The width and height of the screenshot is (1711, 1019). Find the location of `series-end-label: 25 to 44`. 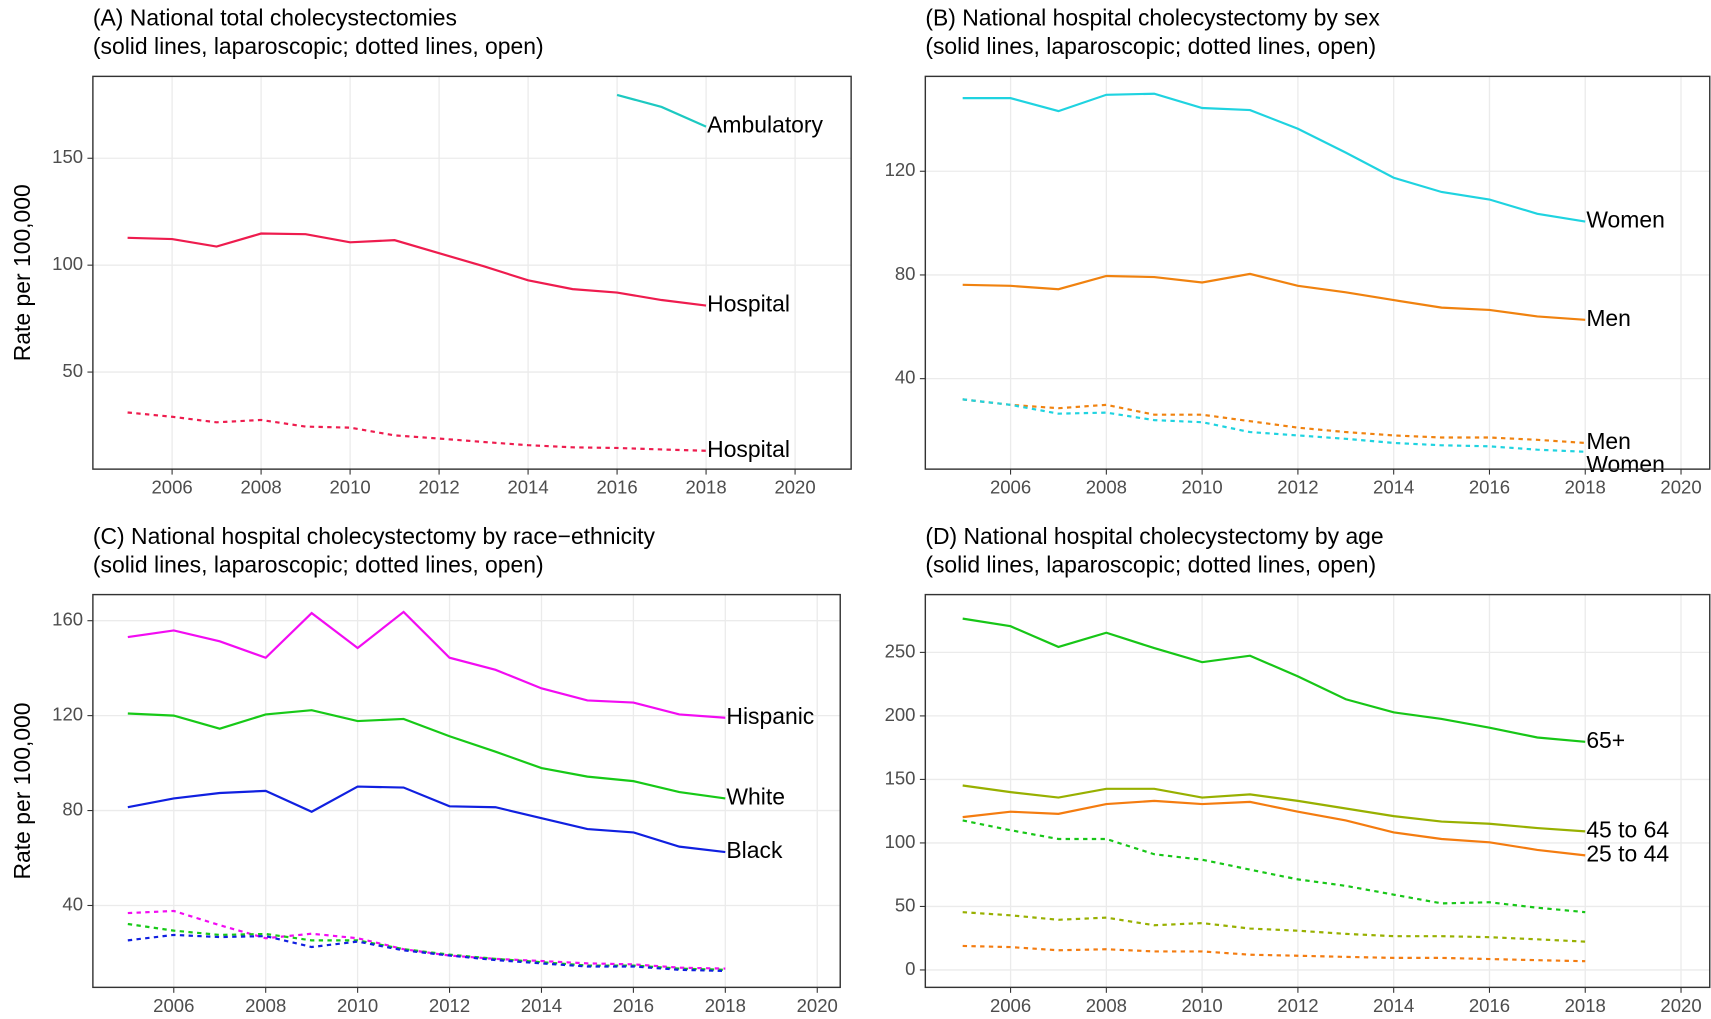

series-end-label: 25 to 44 is located at coordinates (1627, 853).